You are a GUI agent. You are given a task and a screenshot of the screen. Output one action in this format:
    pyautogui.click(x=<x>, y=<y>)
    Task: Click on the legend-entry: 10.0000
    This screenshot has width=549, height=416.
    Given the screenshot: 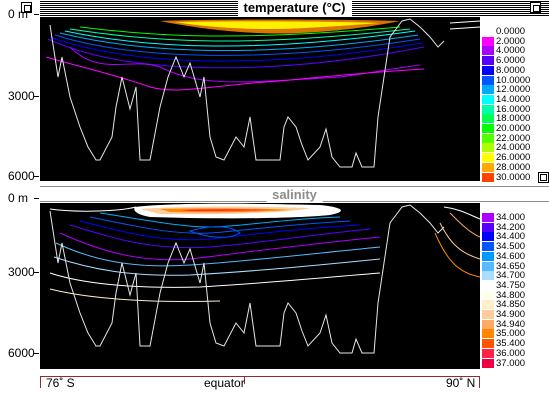 What is the action you would take?
    pyautogui.click(x=509, y=80)
    